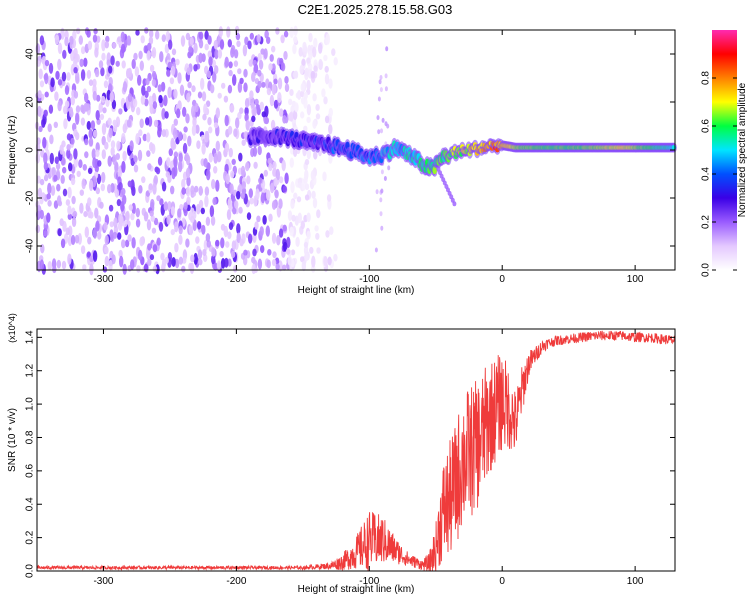  What do you see at coordinates (30, 150) in the screenshot?
I see `spectrogram-y-tick-label: 0` at bounding box center [30, 150].